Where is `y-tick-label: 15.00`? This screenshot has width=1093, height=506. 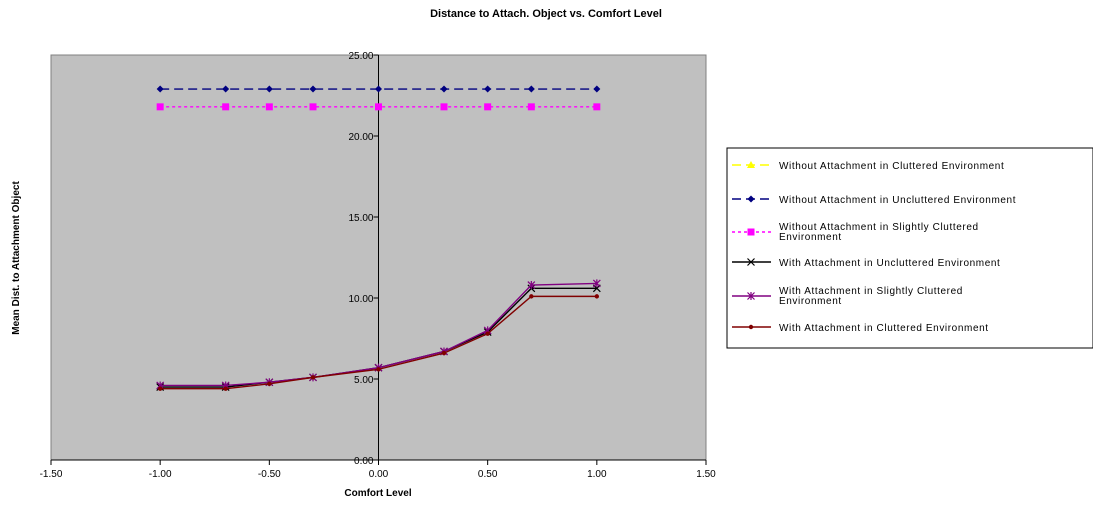
y-tick-label: 15.00 is located at coordinates (360, 218).